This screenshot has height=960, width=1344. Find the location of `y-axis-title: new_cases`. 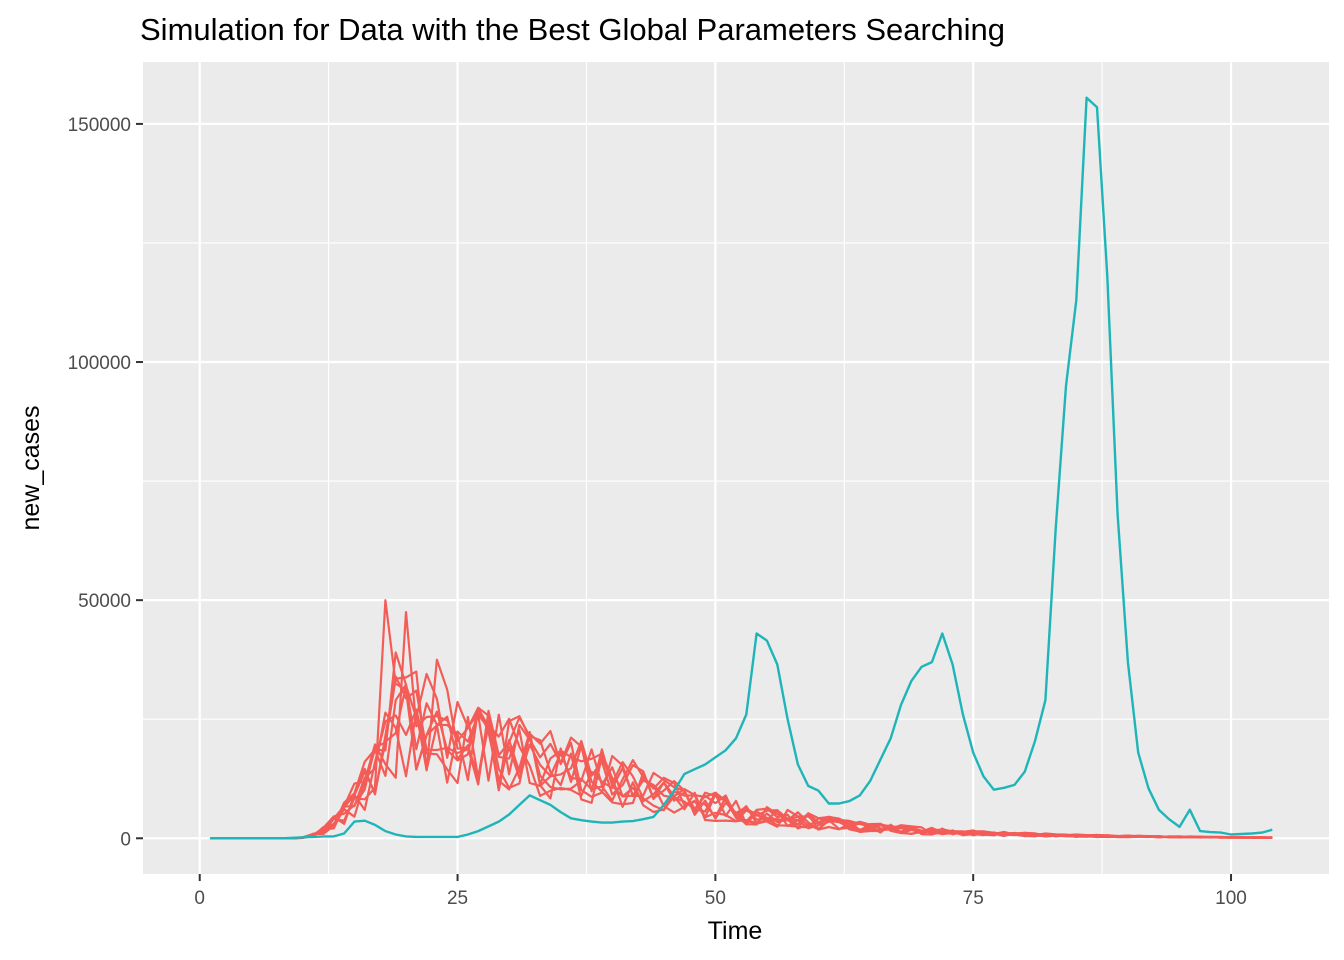

y-axis-title: new_cases is located at coordinates (31, 467).